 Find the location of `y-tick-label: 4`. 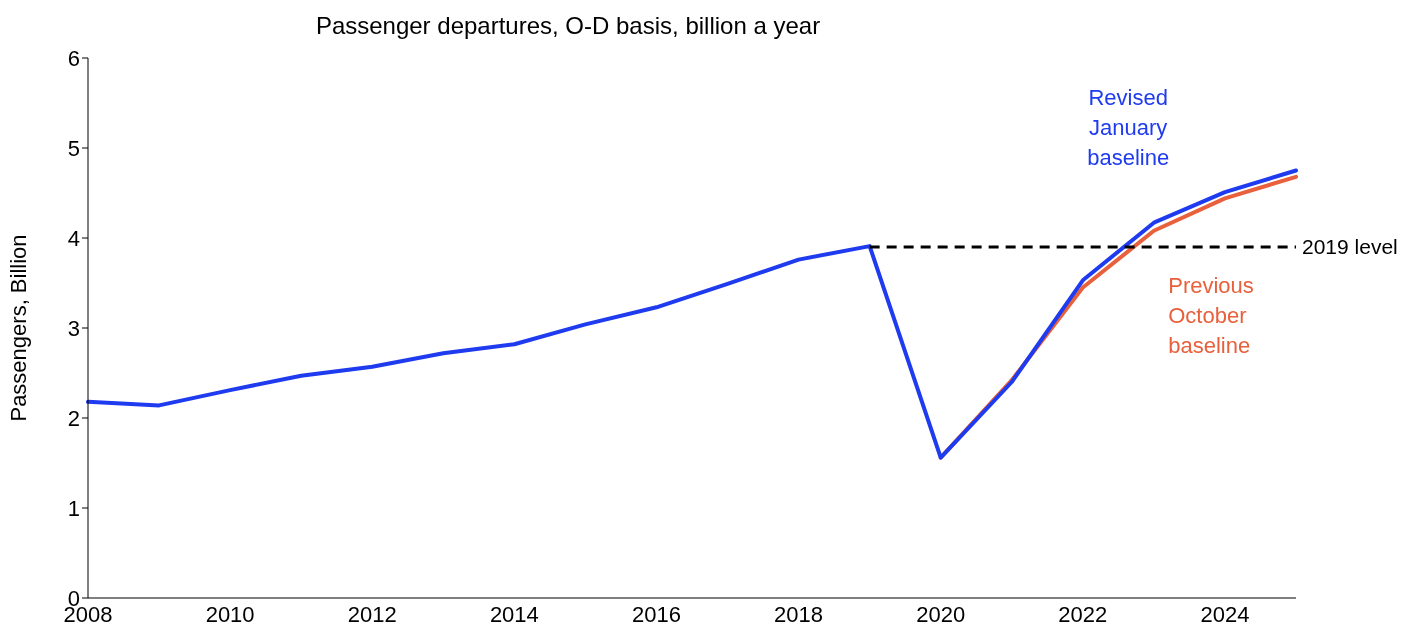

y-tick-label: 4 is located at coordinates (73, 238).